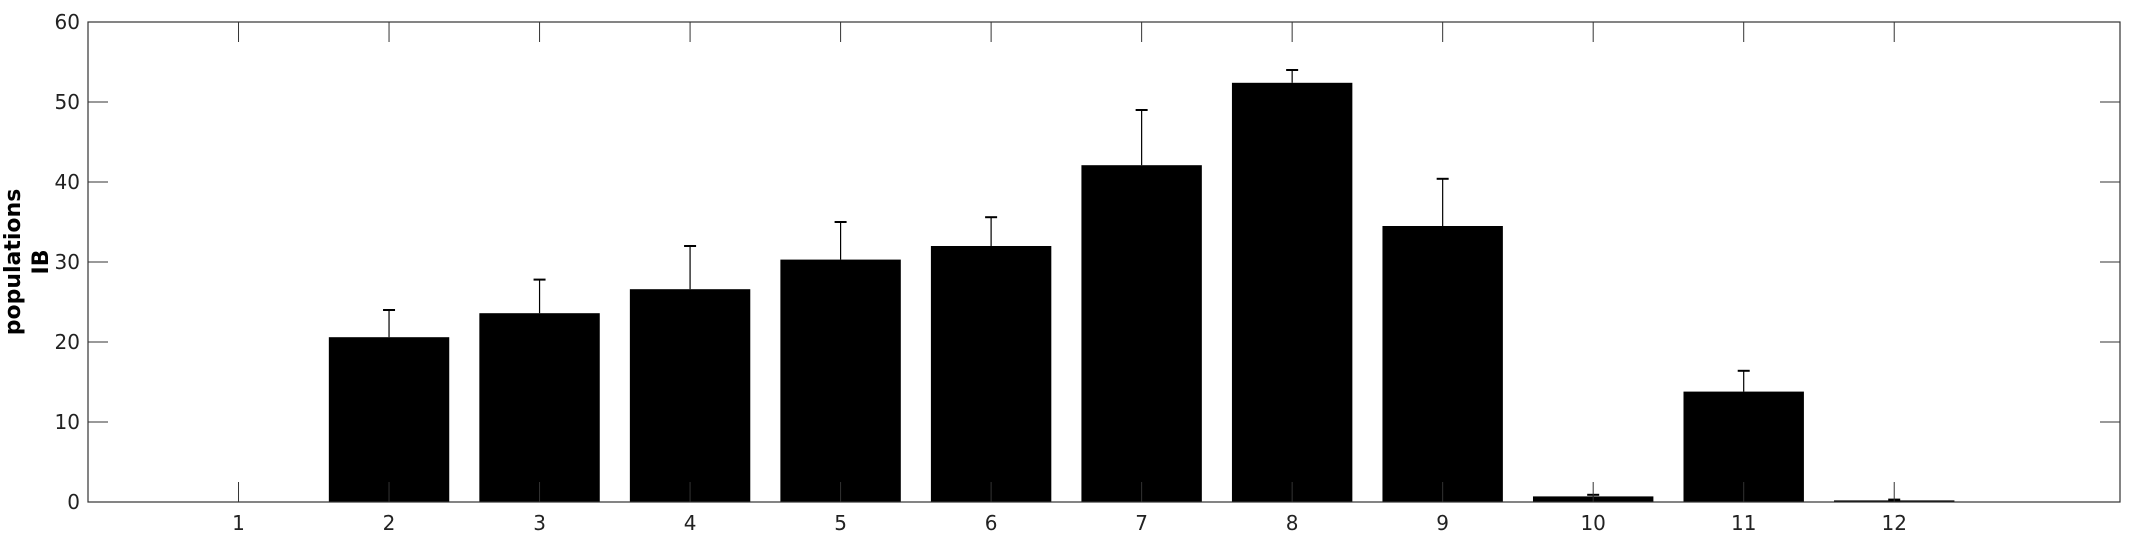 The image size is (2133, 533). Describe the element at coordinates (13, 262) in the screenshot. I see `y-axis-label-line-1: populations` at that location.